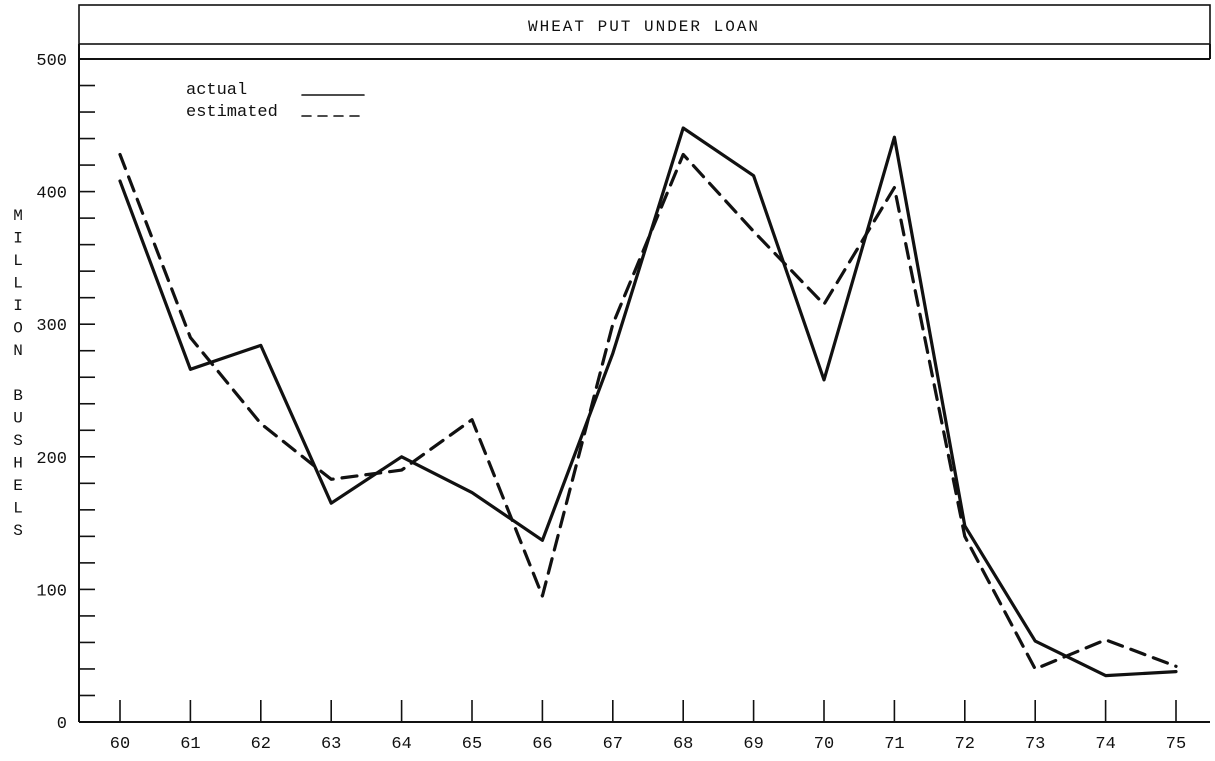  What do you see at coordinates (1035, 744) in the screenshot?
I see `x-tick-label: 73` at bounding box center [1035, 744].